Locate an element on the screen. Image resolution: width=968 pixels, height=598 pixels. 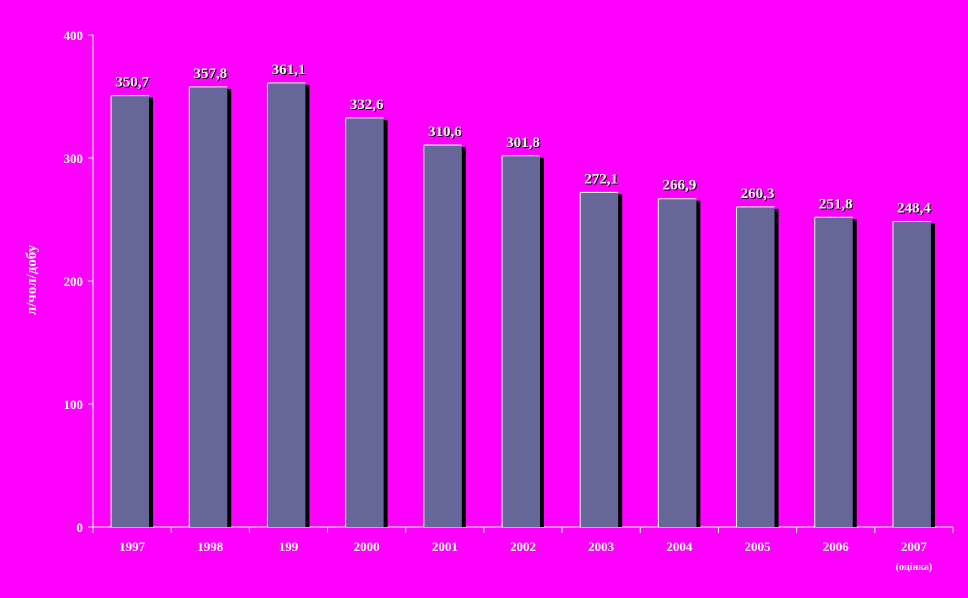
y-axis-label: л/чол/добу is located at coordinates (32, 279).